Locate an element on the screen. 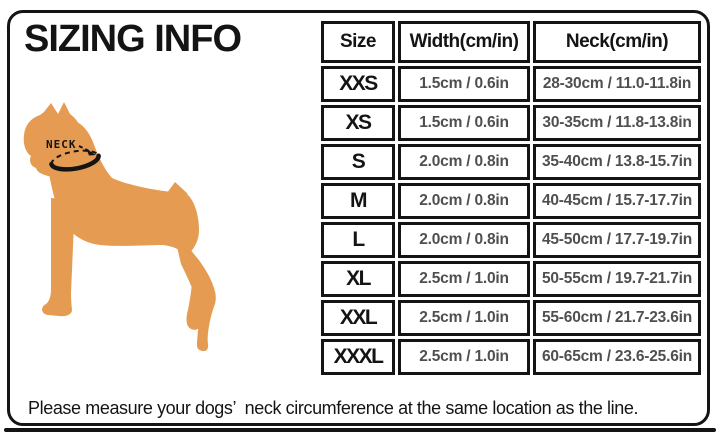 The height and width of the screenshot is (432, 720). table-row: XXL 2.5cm / 1.0in 55-60cm / 21.7-23.6in is located at coordinates (511, 318).